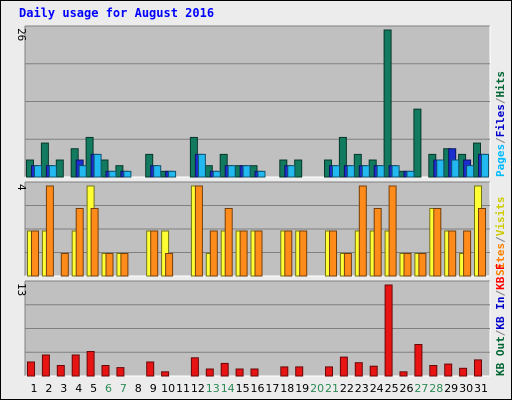  Describe the element at coordinates (21, 187) in the screenshot. I see `max-value-label: 4` at that location.